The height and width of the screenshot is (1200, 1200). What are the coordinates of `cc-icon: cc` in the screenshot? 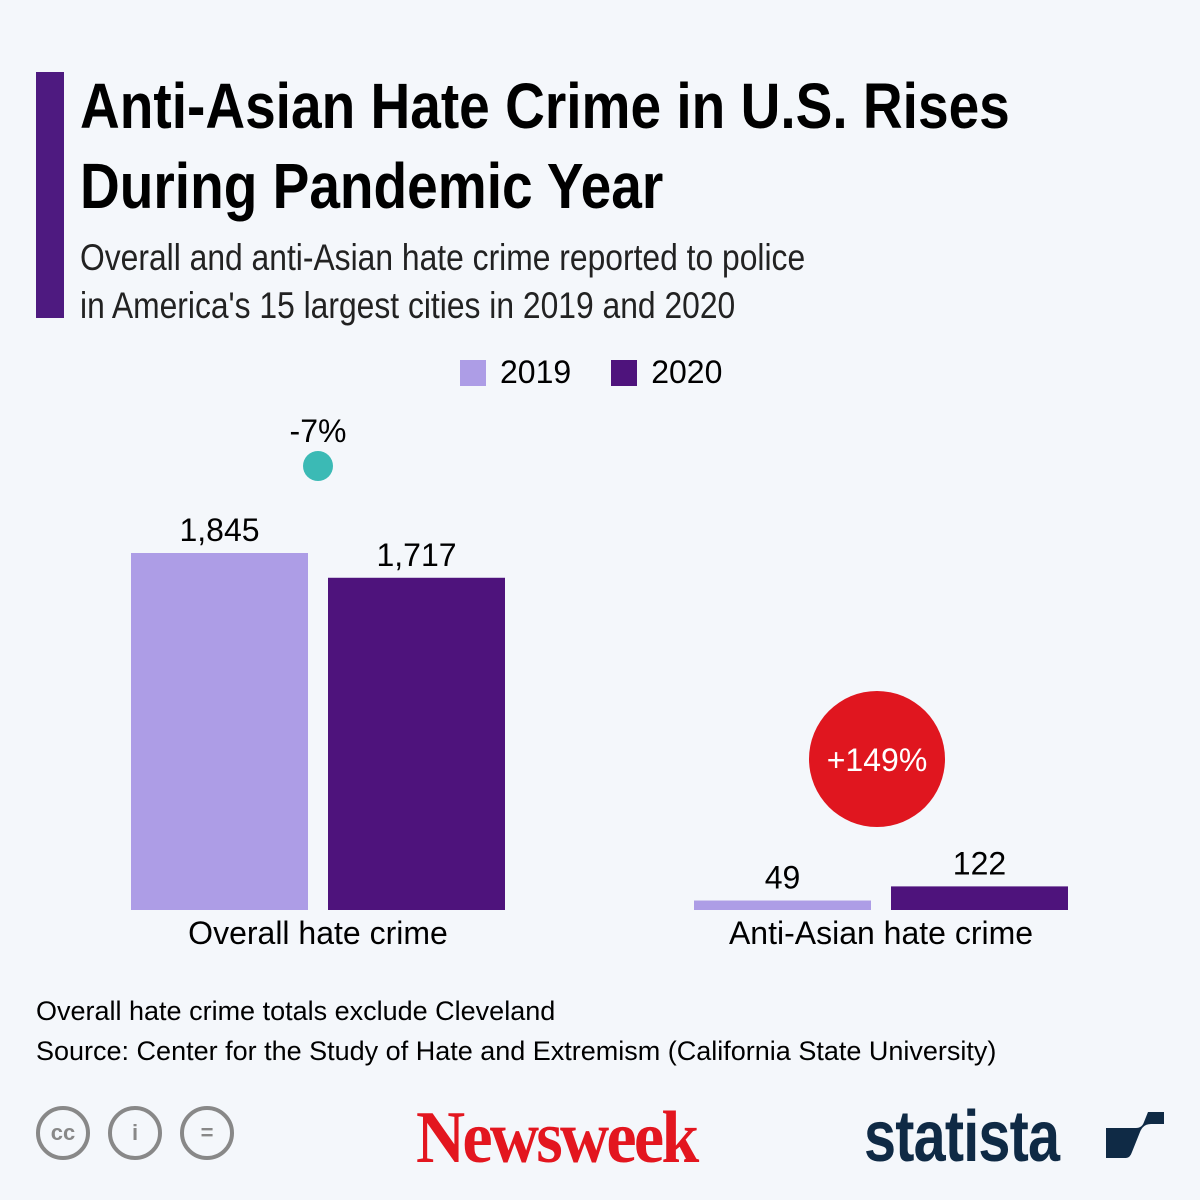 It's located at (63, 1133).